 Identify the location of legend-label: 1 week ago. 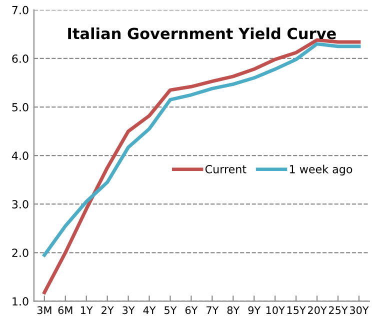
(321, 170).